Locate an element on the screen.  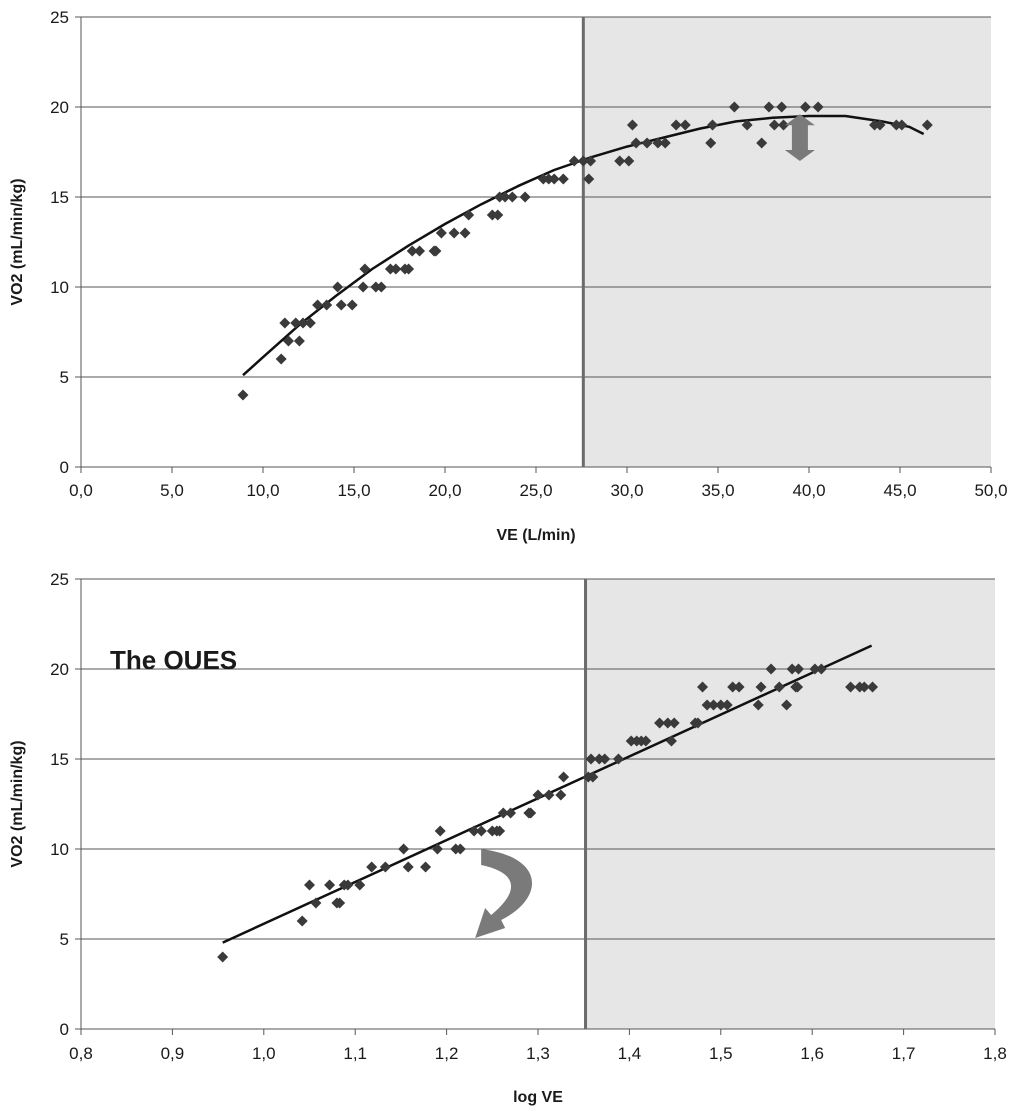
x-tick-label: 30,0 is located at coordinates (626, 490).